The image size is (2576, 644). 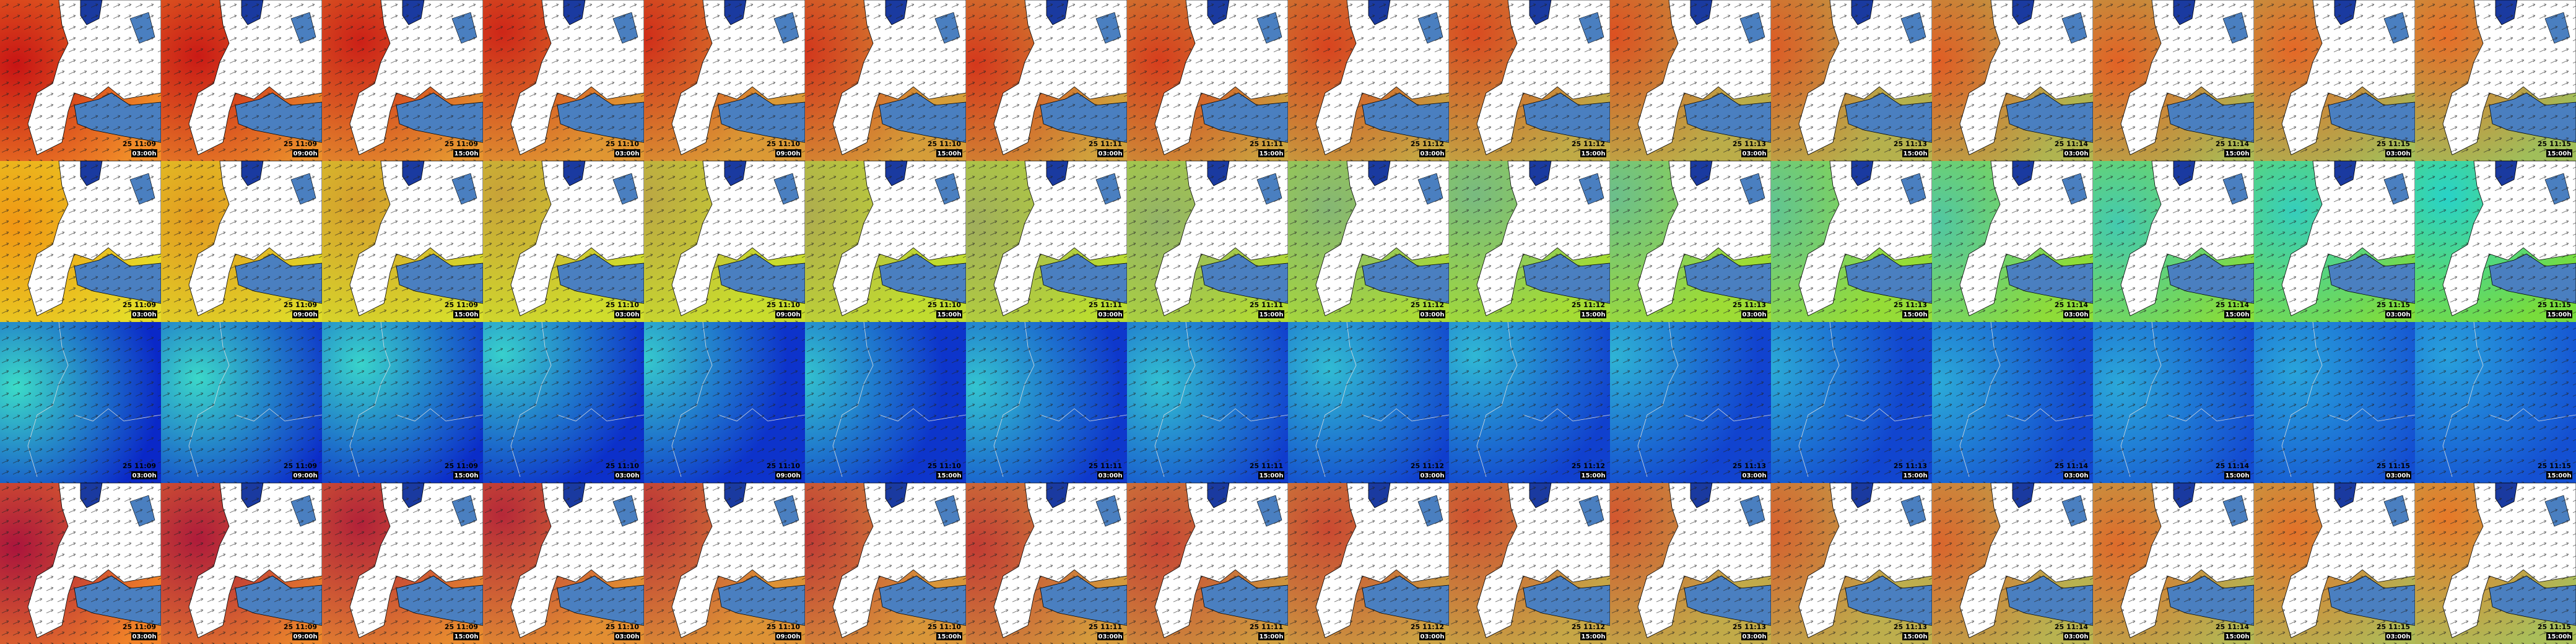 What do you see at coordinates (725, 80) in the screenshot?
I see `map-tile: 25 11:10 09:00h` at bounding box center [725, 80].